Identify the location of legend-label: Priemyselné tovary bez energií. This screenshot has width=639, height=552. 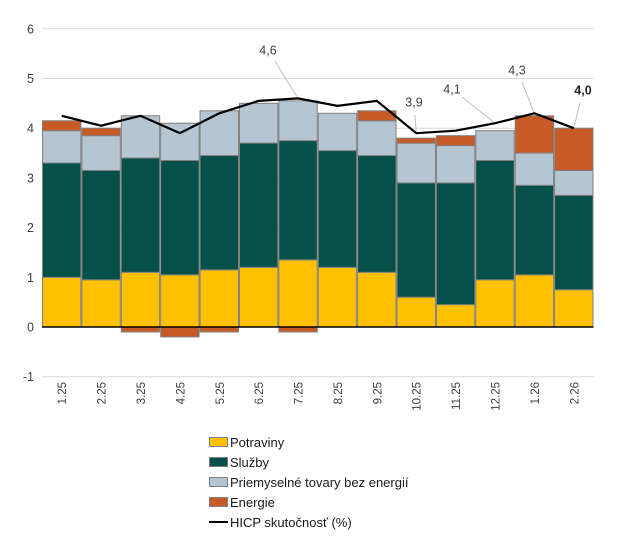
(319, 482).